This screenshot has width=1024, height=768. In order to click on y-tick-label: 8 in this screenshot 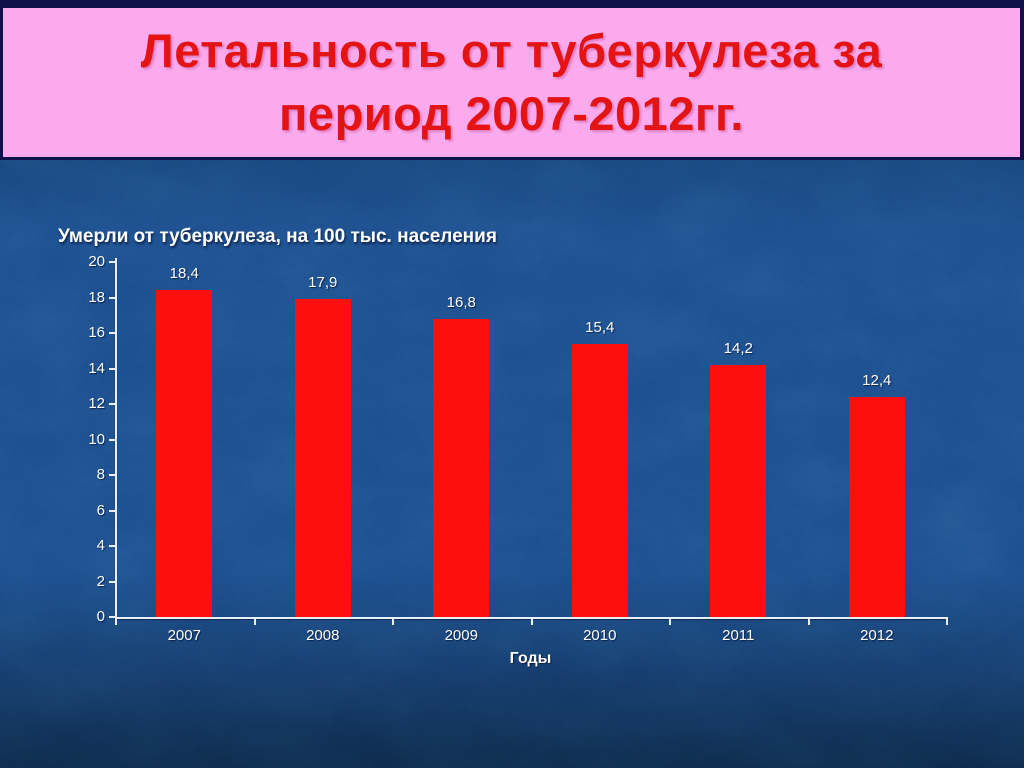, I will do `click(100, 474)`.